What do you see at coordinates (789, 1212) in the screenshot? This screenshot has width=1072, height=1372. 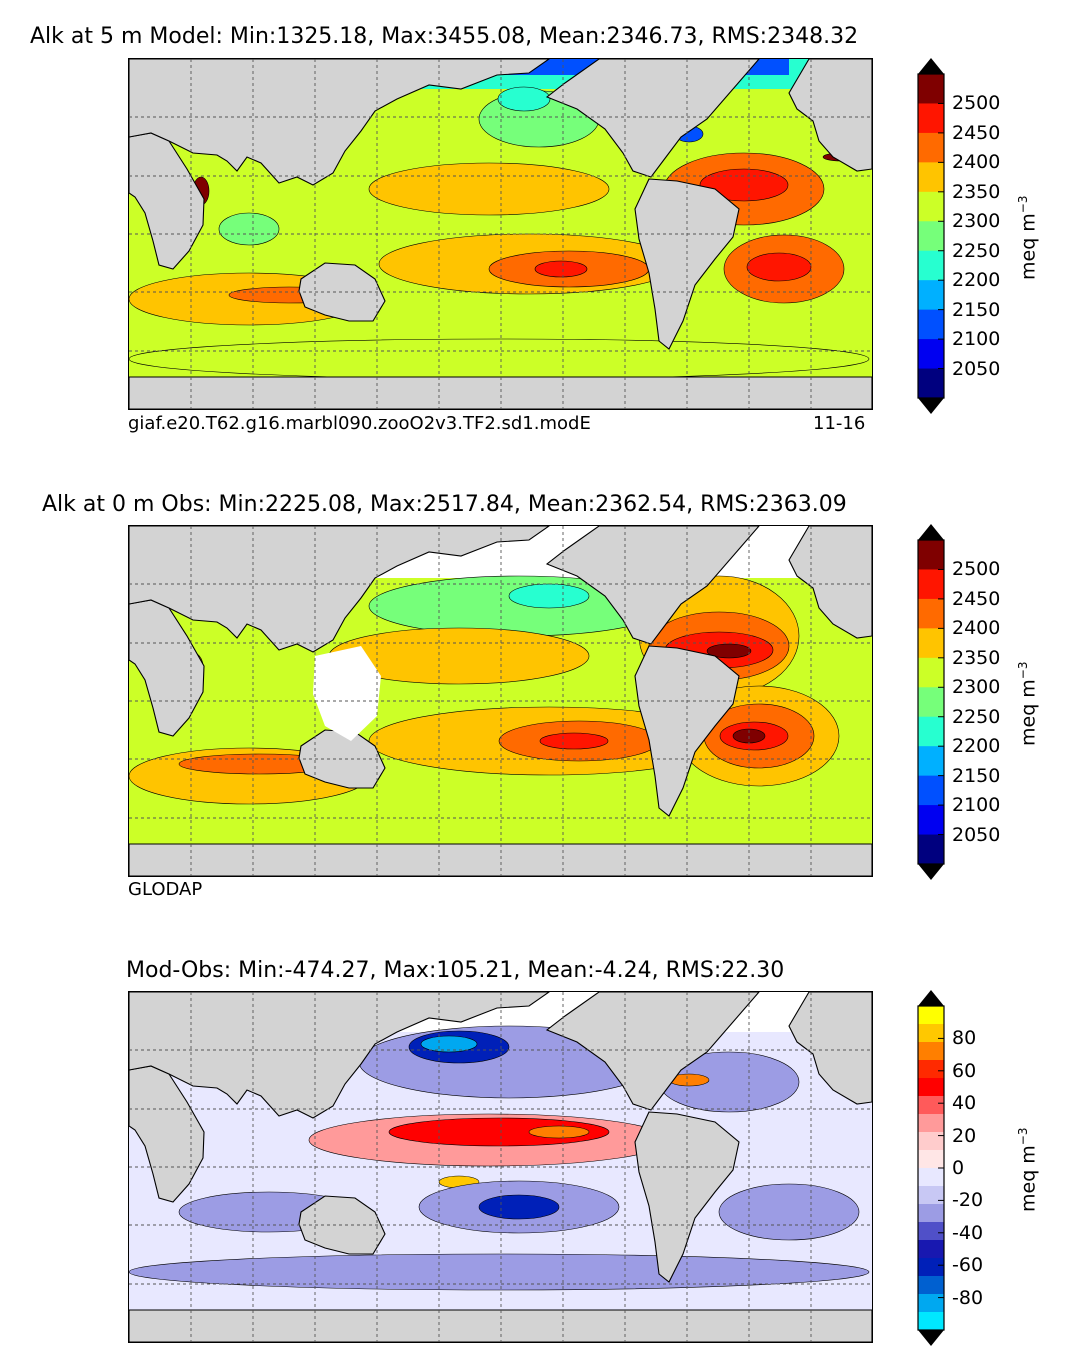 I see `south-atlantic-negative` at bounding box center [789, 1212].